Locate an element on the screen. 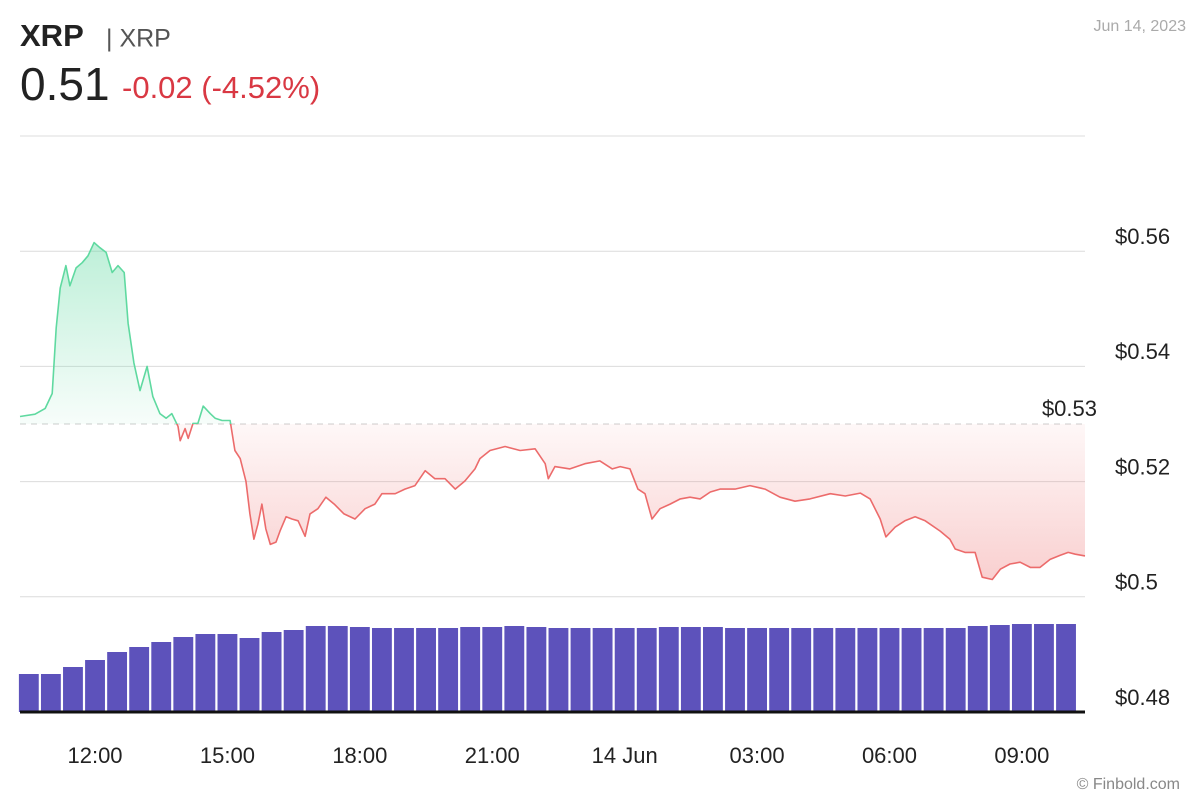 The height and width of the screenshot is (800, 1200). y-tick-label: $0.54 is located at coordinates (1142, 351).